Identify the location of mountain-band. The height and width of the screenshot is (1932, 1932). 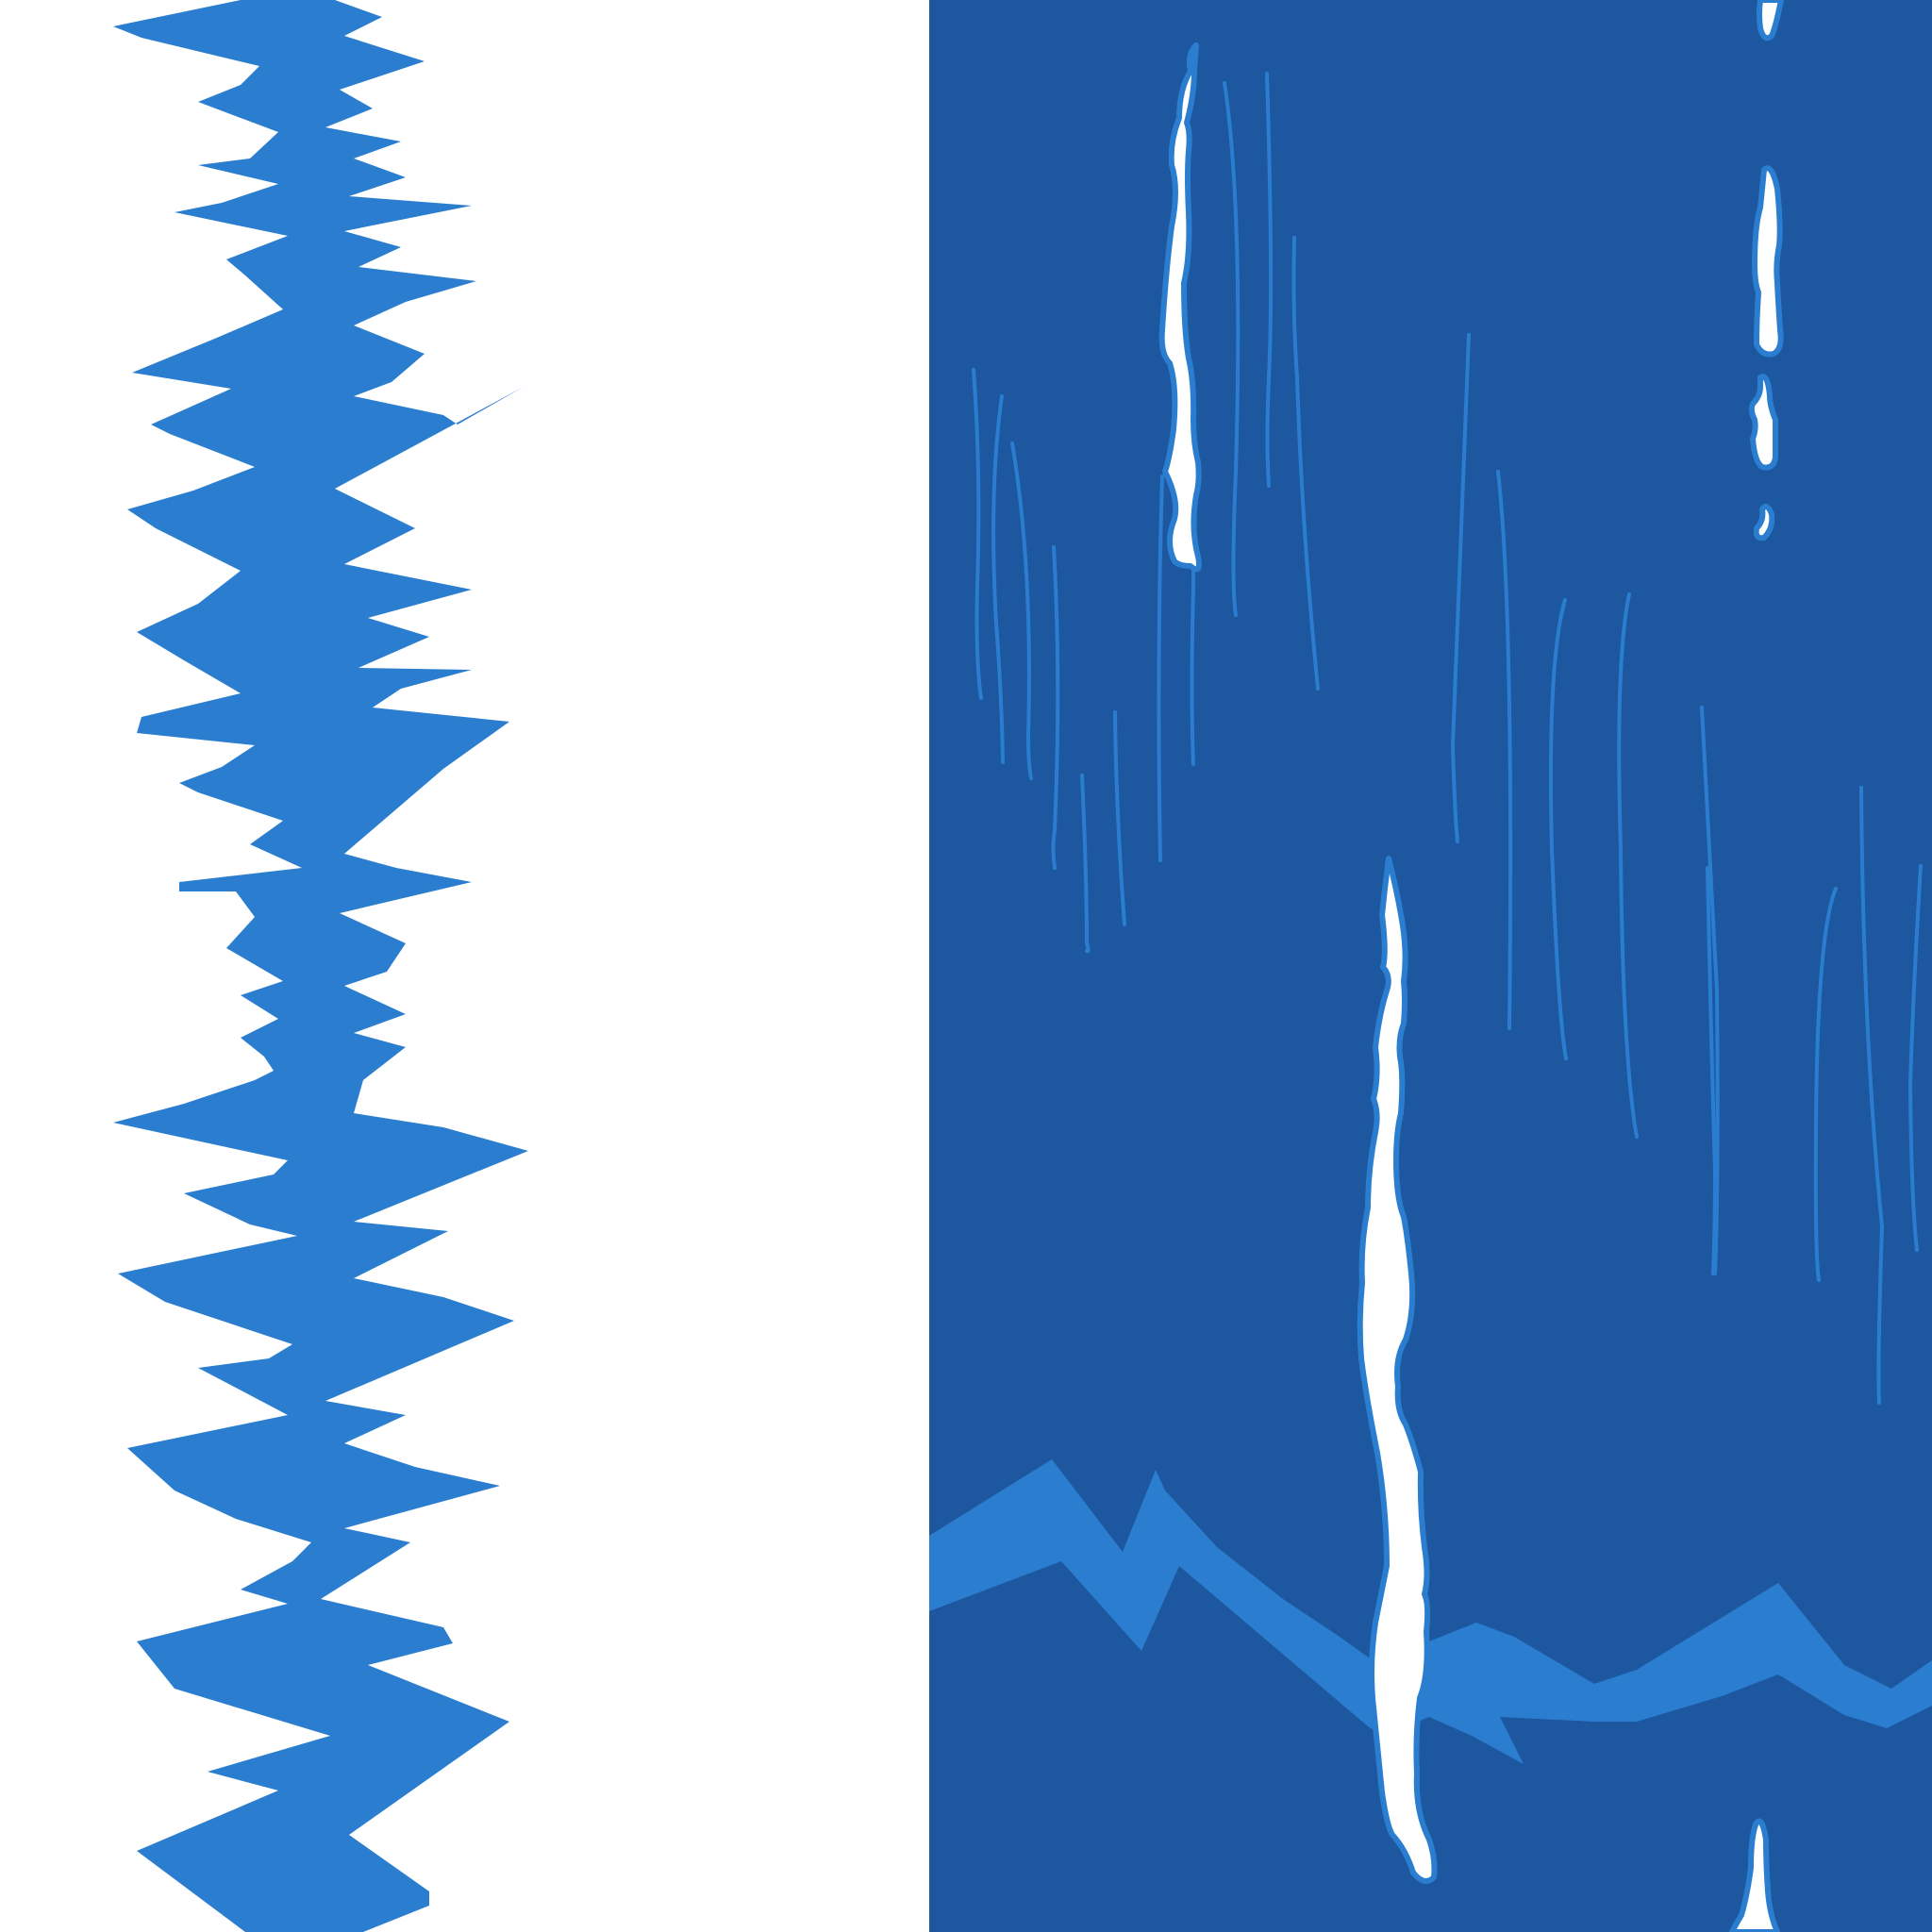
(1430, 1611).